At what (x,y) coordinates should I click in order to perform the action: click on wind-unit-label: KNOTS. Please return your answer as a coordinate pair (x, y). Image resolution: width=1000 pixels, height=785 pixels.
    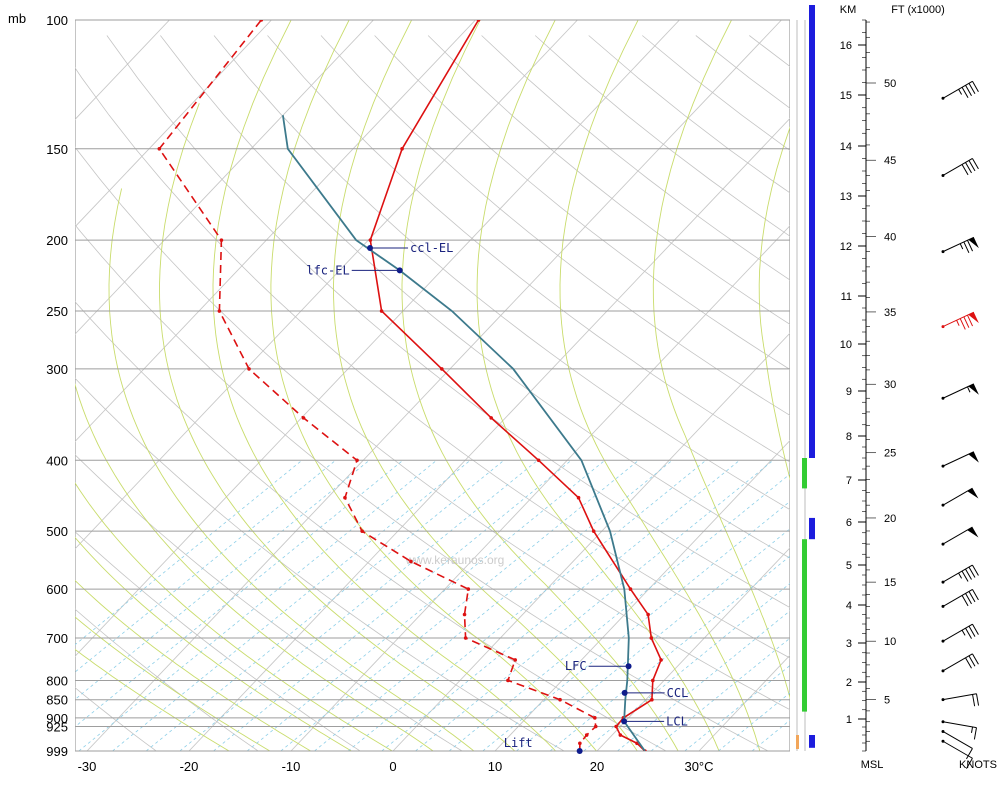
    Looking at the image, I should click on (978, 765).